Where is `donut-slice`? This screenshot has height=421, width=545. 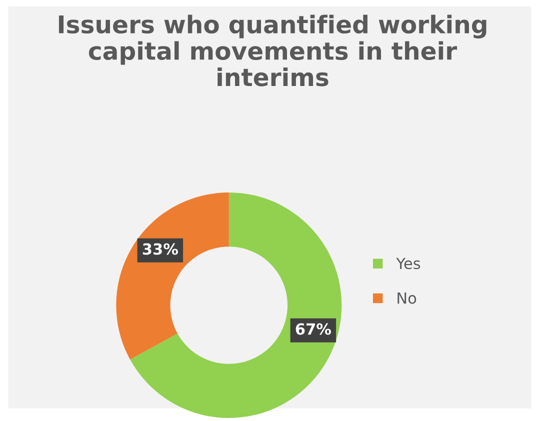 donut-slice is located at coordinates (172, 276).